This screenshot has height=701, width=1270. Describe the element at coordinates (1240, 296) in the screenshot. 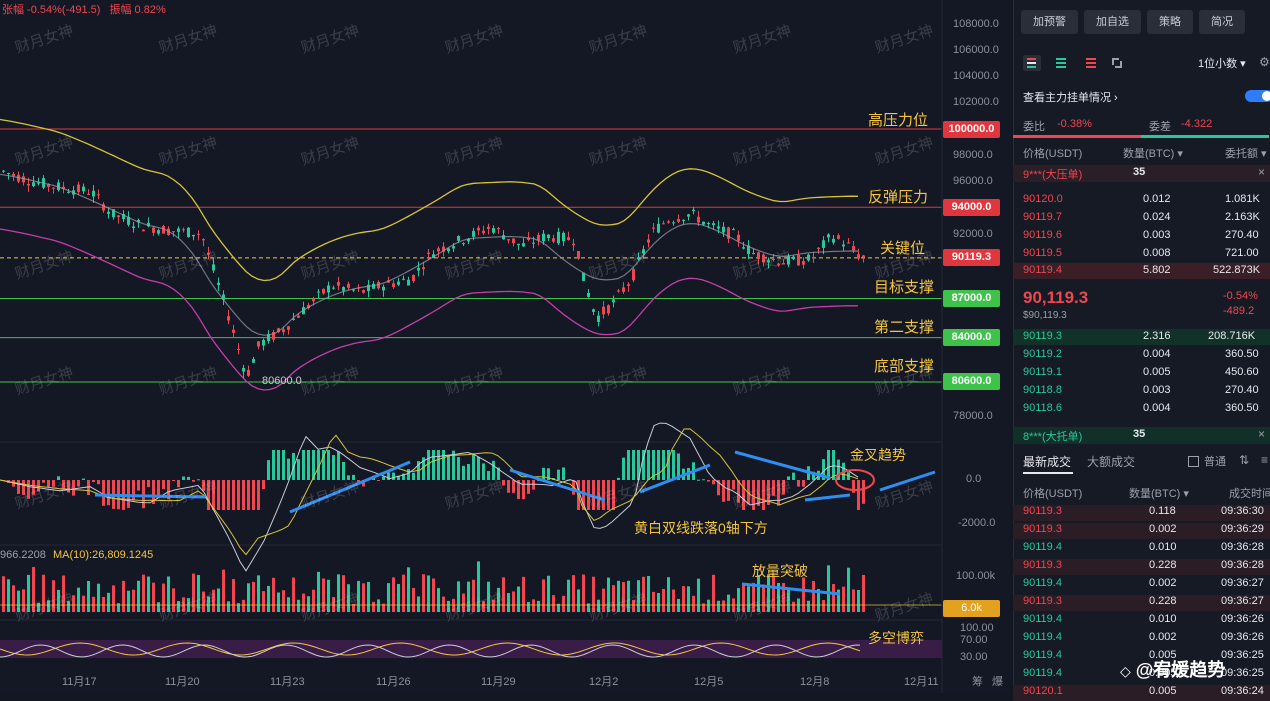

I see `last-change-pct: -0.54%` at that location.